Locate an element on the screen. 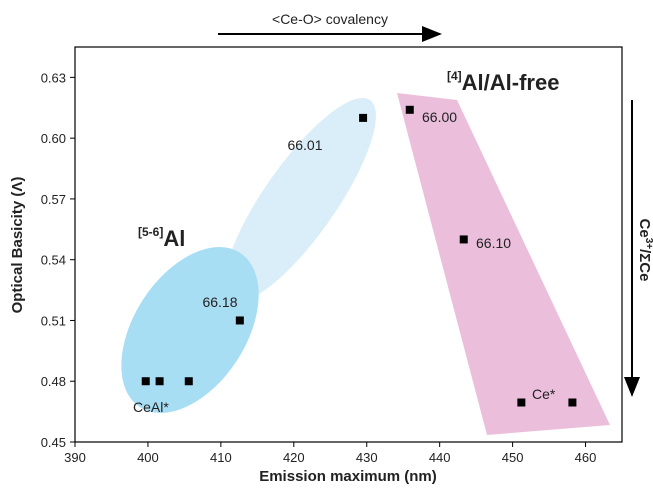 The image size is (653, 492). annotation: Ce* is located at coordinates (544, 394).